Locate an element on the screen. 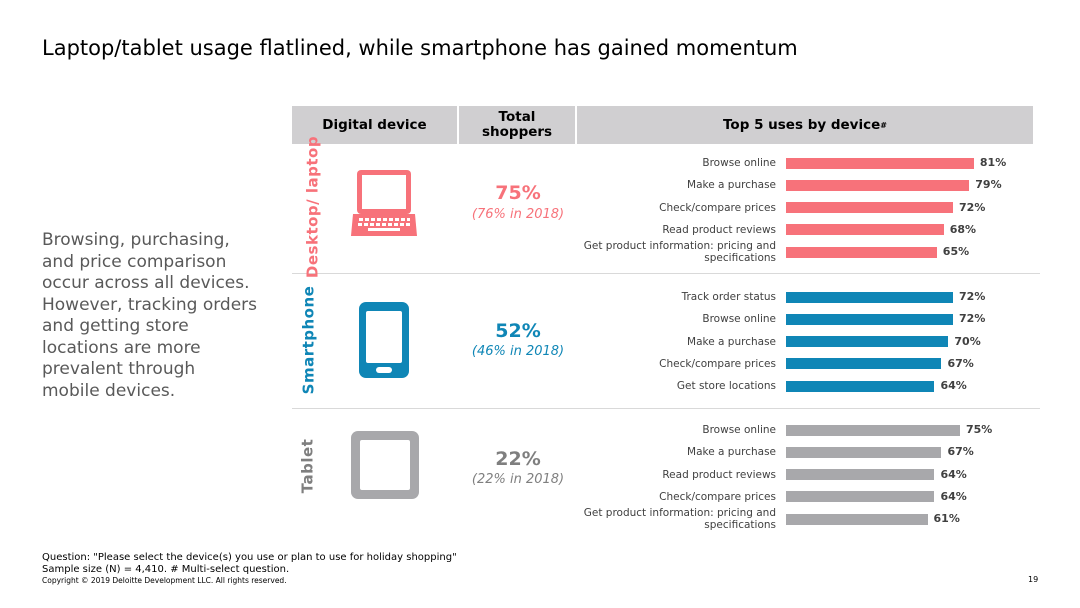  header-top-uses-label: Top 5 uses by device is located at coordinates (802, 124).